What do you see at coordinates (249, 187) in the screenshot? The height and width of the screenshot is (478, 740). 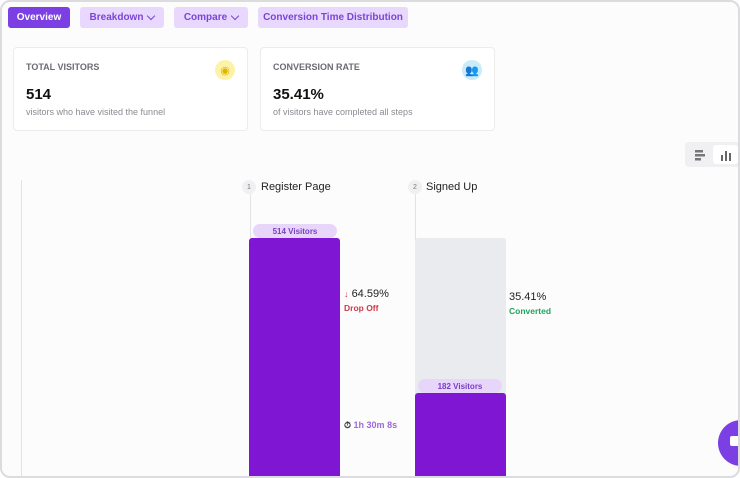 I see `step-number: 1` at bounding box center [249, 187].